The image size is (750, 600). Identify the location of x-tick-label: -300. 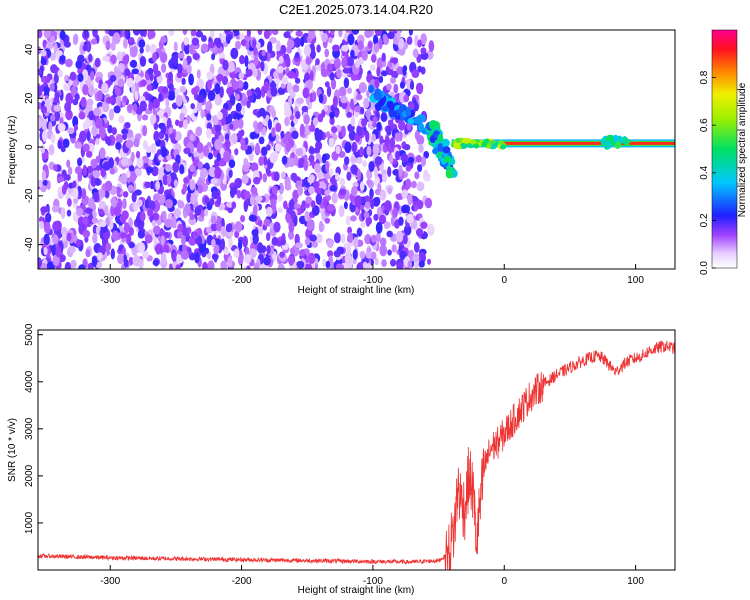
(110, 581).